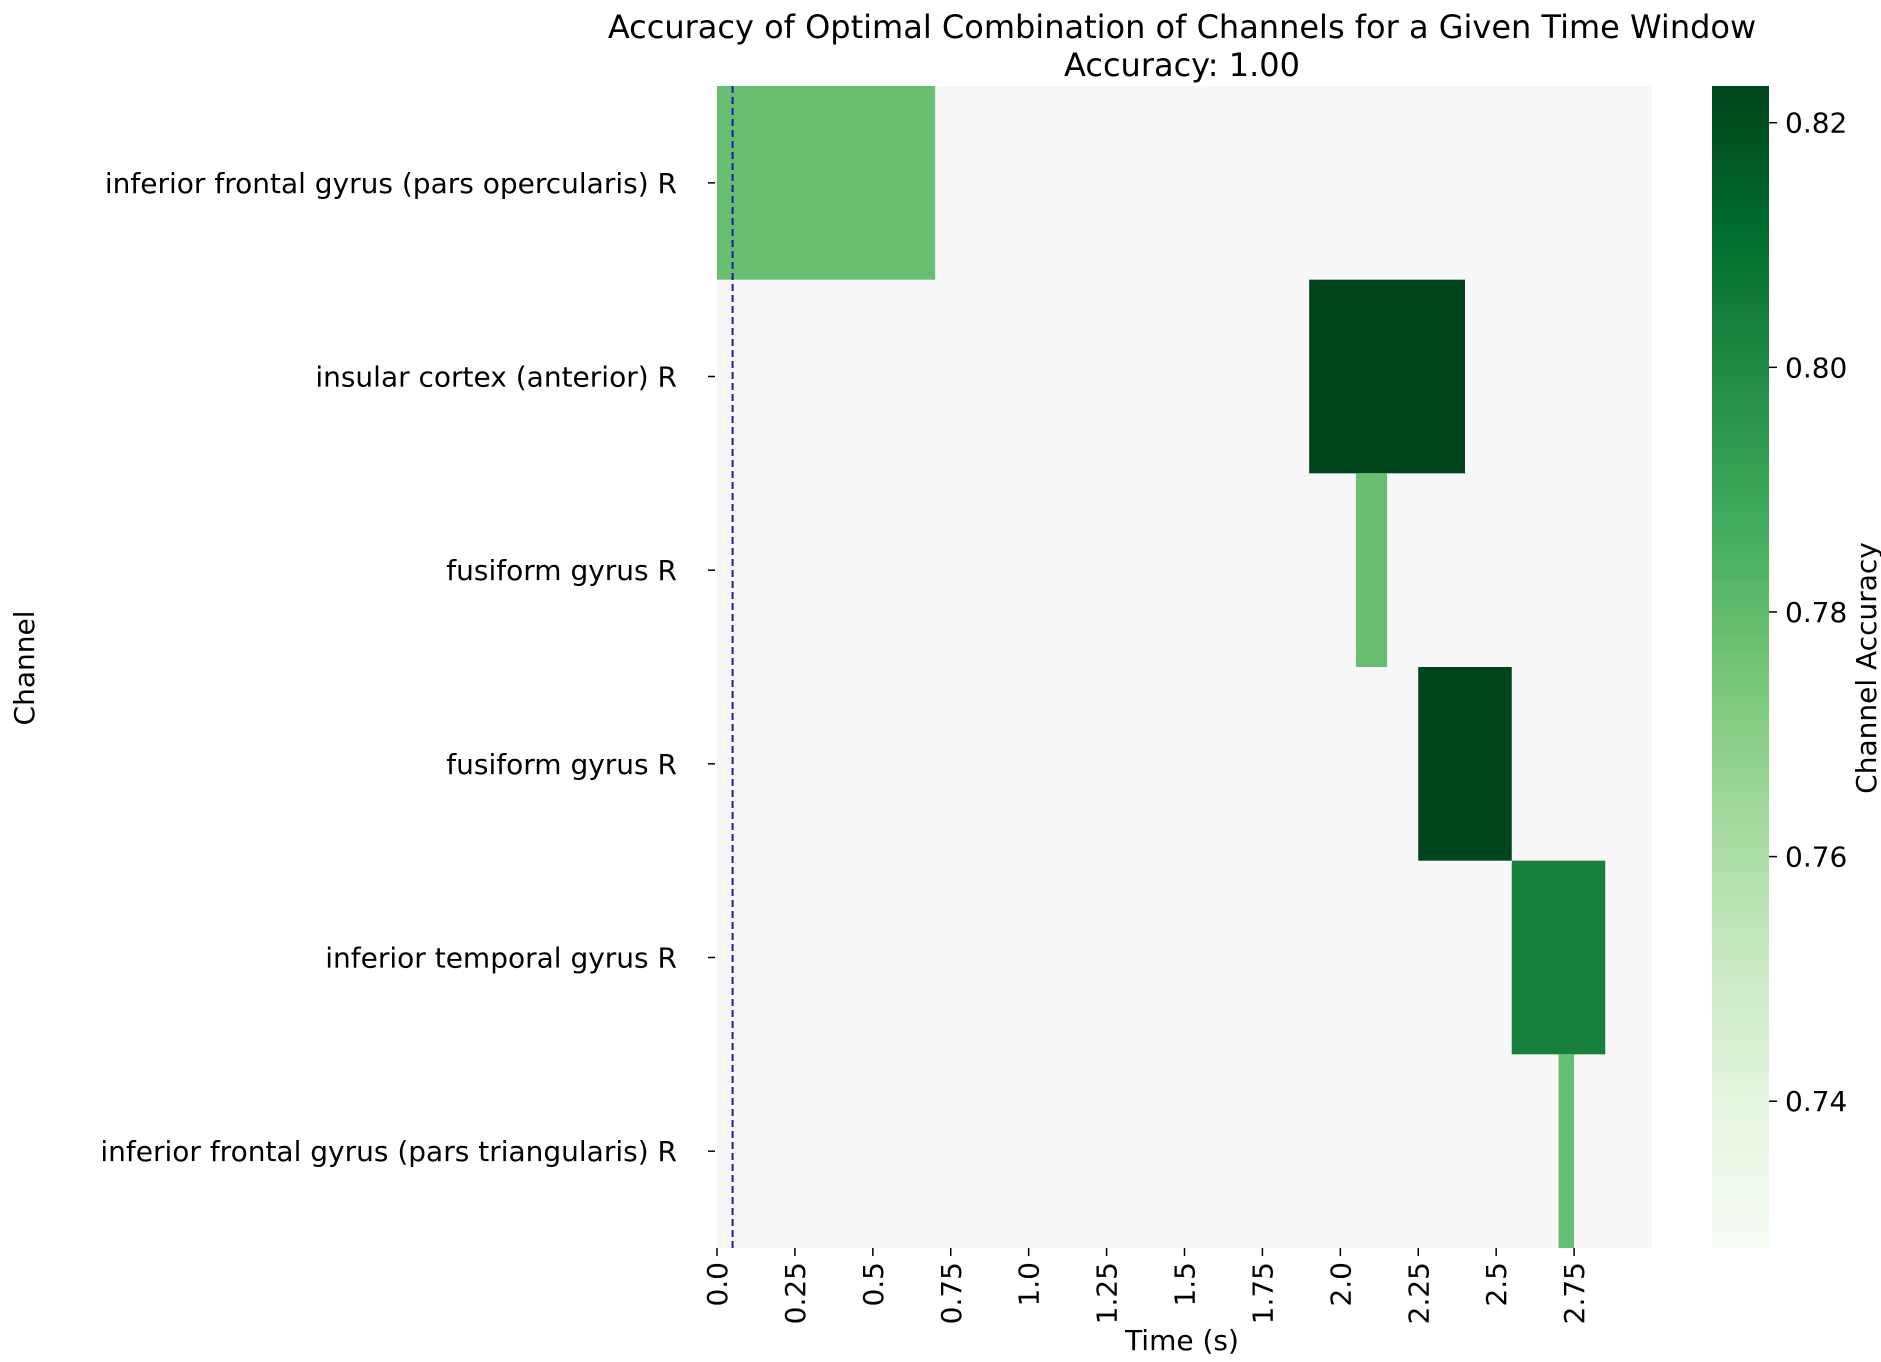 This screenshot has height=1362, width=1881. What do you see at coordinates (795, 1293) in the screenshot?
I see `x-tick-label-1: 0.25` at bounding box center [795, 1293].